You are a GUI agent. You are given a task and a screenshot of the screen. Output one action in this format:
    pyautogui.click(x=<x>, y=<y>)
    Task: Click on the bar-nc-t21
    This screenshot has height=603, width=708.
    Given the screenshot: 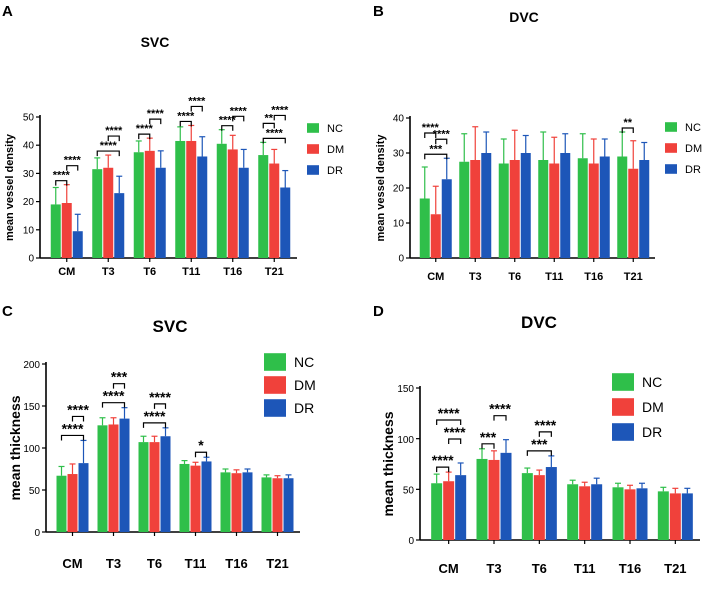 What is the action you would take?
    pyautogui.click(x=263, y=206)
    